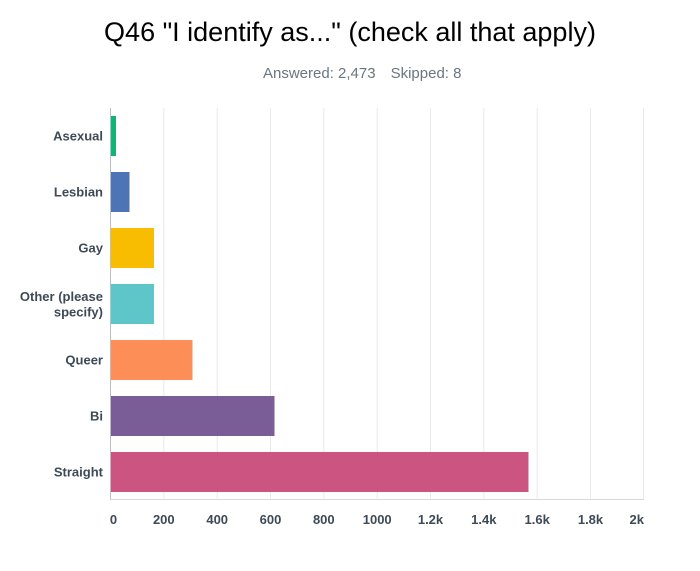 Image resolution: width=700 pixels, height=571 pixels. What do you see at coordinates (324, 519) in the screenshot?
I see `svg-text: 800` at bounding box center [324, 519].